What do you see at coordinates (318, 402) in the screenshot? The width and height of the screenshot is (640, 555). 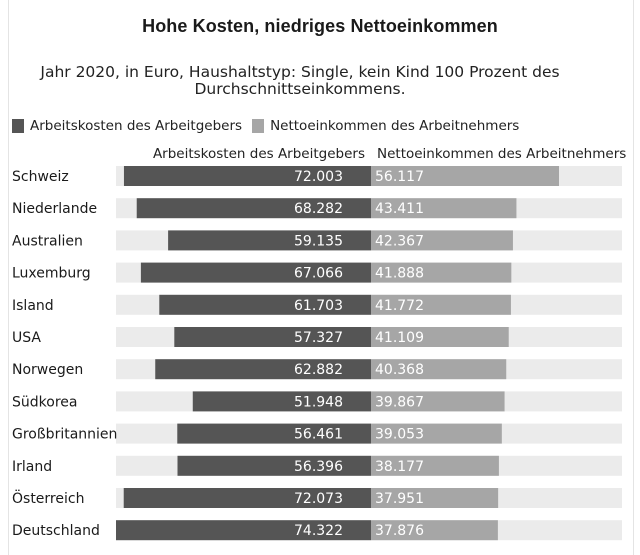 I see `value-label-labor-costs: 51.948` at bounding box center [318, 402].